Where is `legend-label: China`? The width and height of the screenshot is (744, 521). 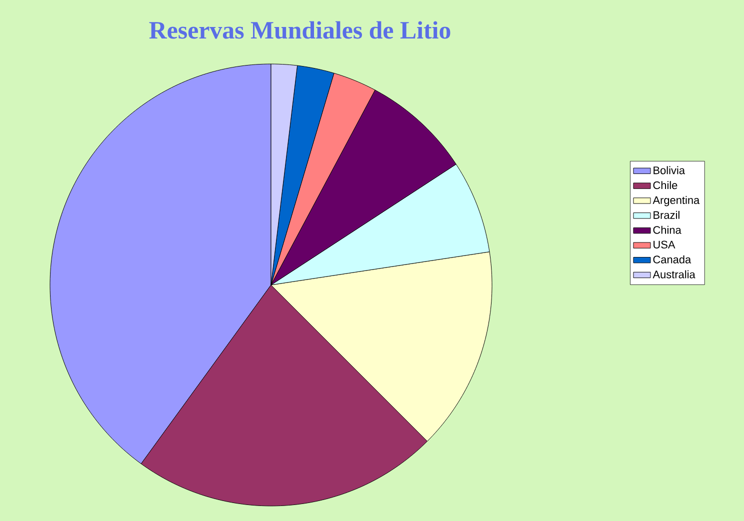
legend-label: China is located at coordinates (667, 230).